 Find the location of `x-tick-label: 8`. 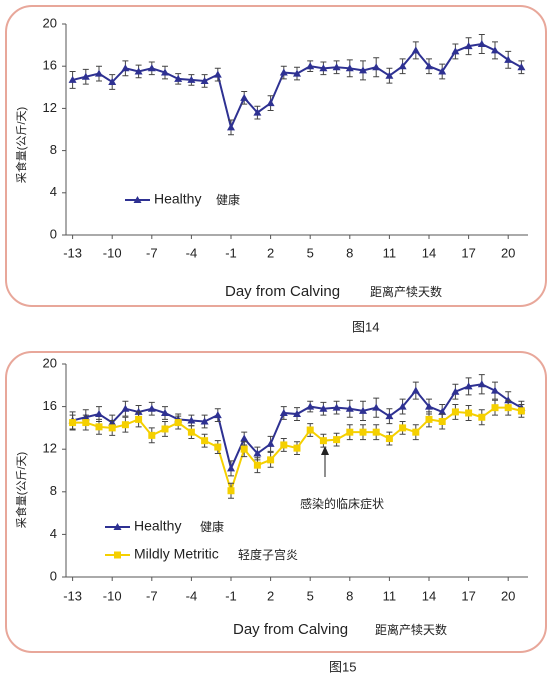

x-tick-label: 8 is located at coordinates (349, 252).